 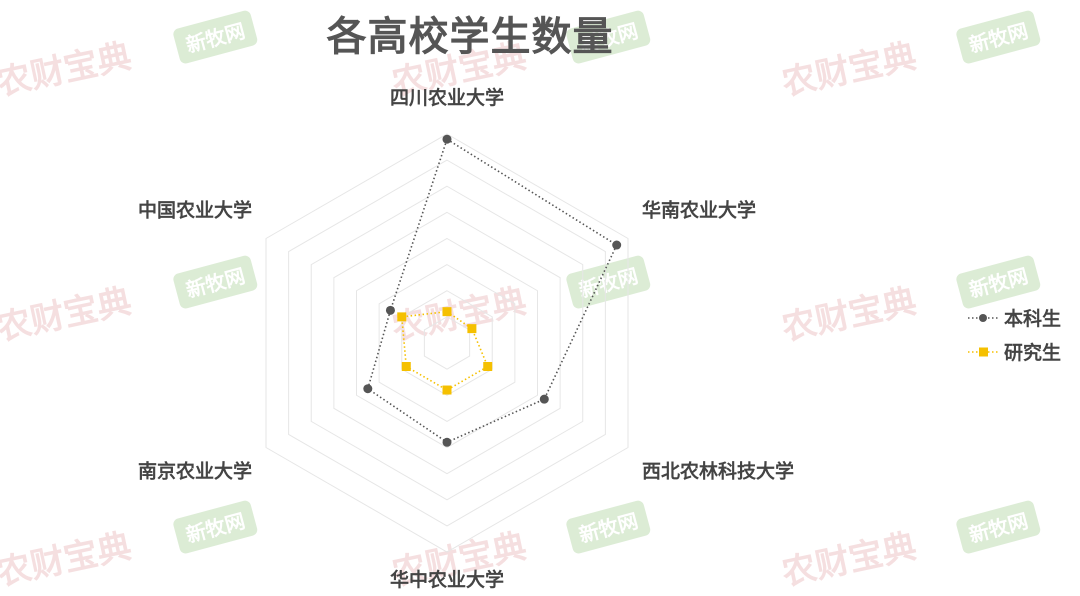 I want to click on grid-ring, so click(x=447, y=343).